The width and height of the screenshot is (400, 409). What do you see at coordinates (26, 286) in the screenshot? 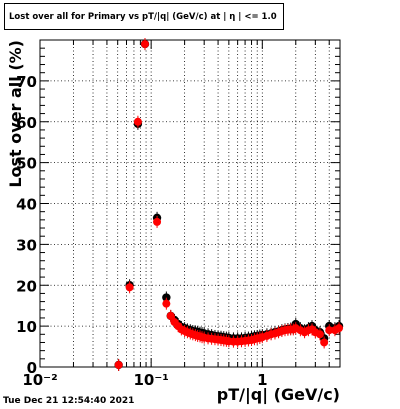
I see `y-tick-label: 20` at bounding box center [26, 286].